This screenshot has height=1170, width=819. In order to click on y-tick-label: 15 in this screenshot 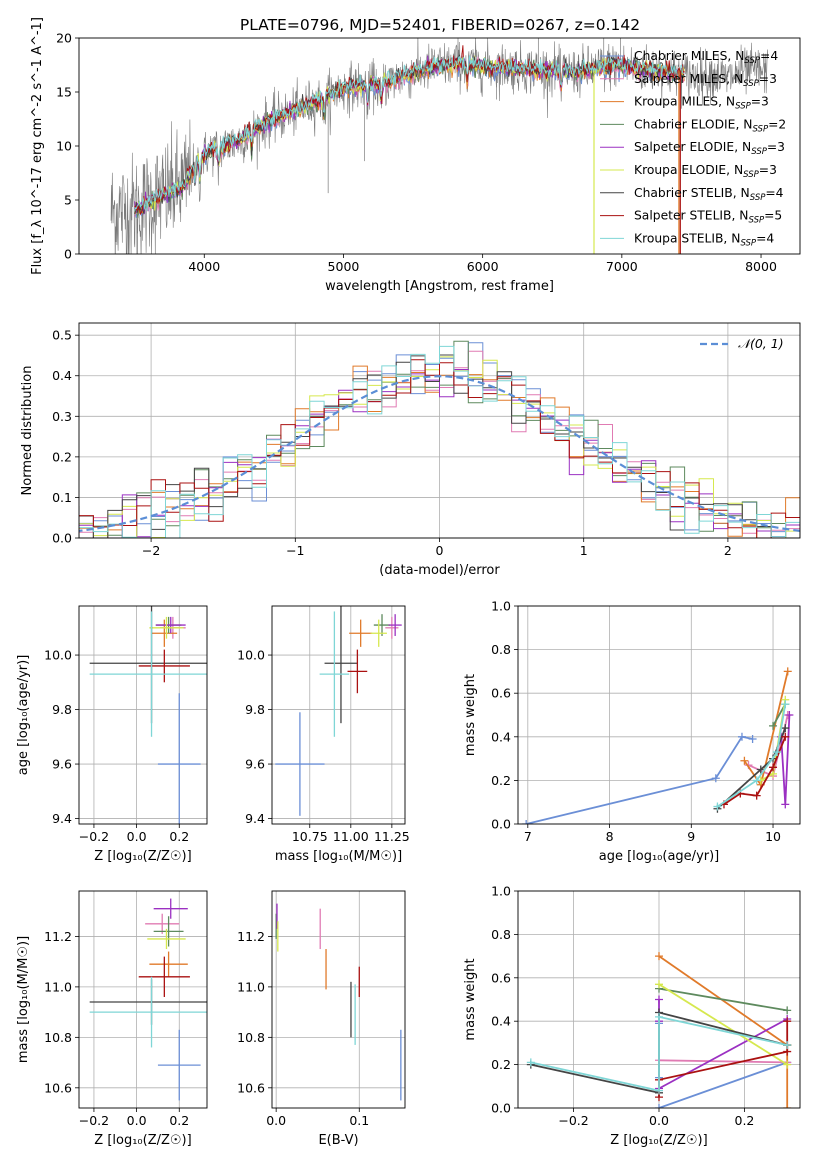, I will do `click(64, 92)`.